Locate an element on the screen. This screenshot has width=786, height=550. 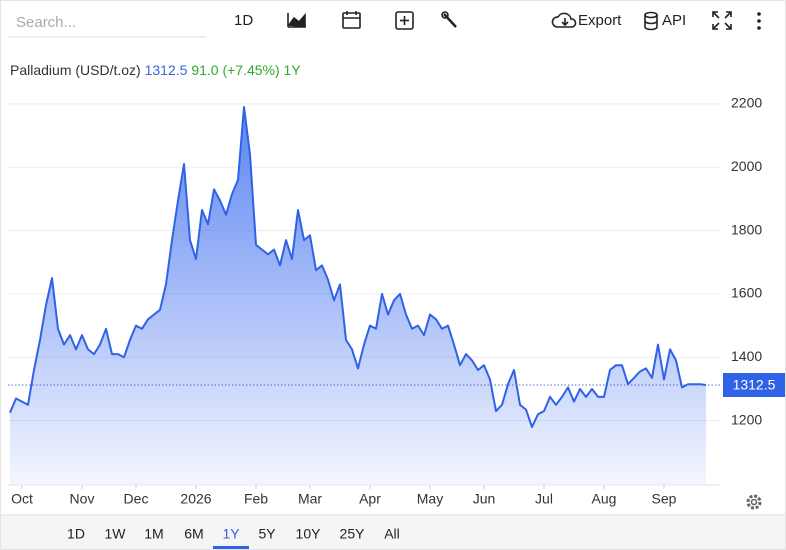
range-button: 25Y is located at coordinates (353, 534).